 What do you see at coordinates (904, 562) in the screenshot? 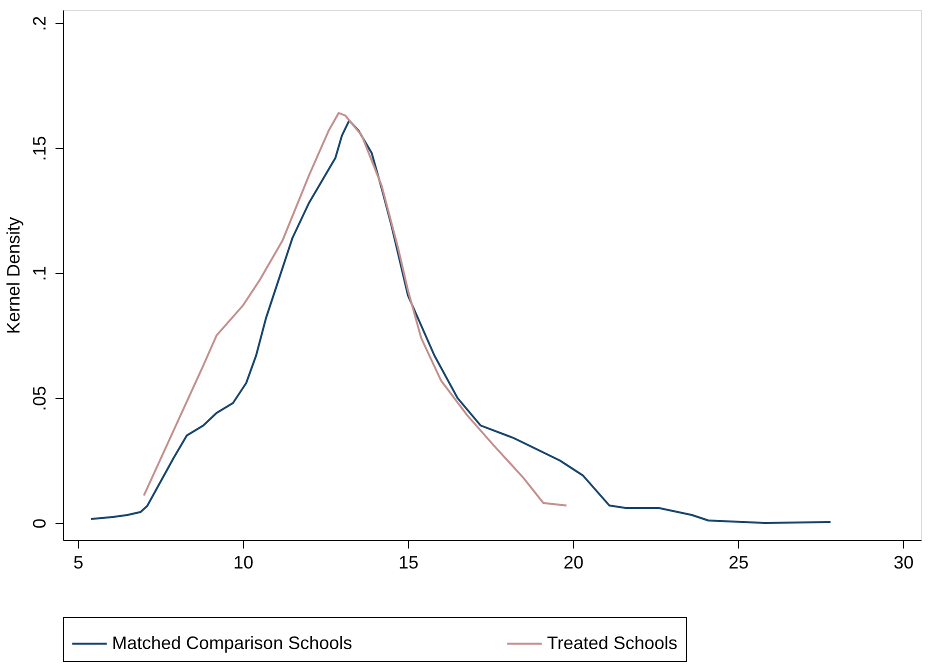
I see `x-tick-label: 30` at bounding box center [904, 562].